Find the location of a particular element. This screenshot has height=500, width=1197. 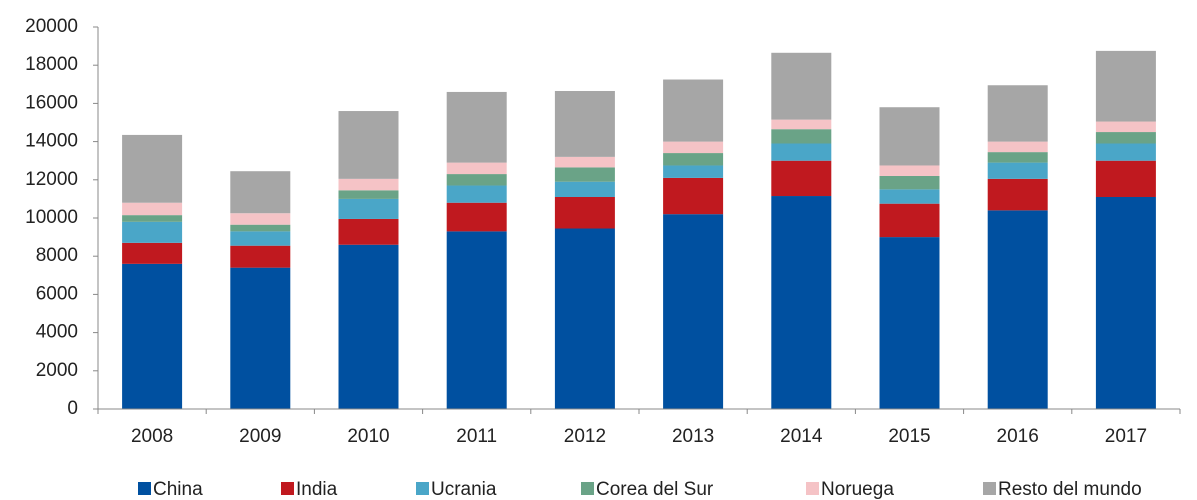

legend-label: Noruega is located at coordinates (857, 489).